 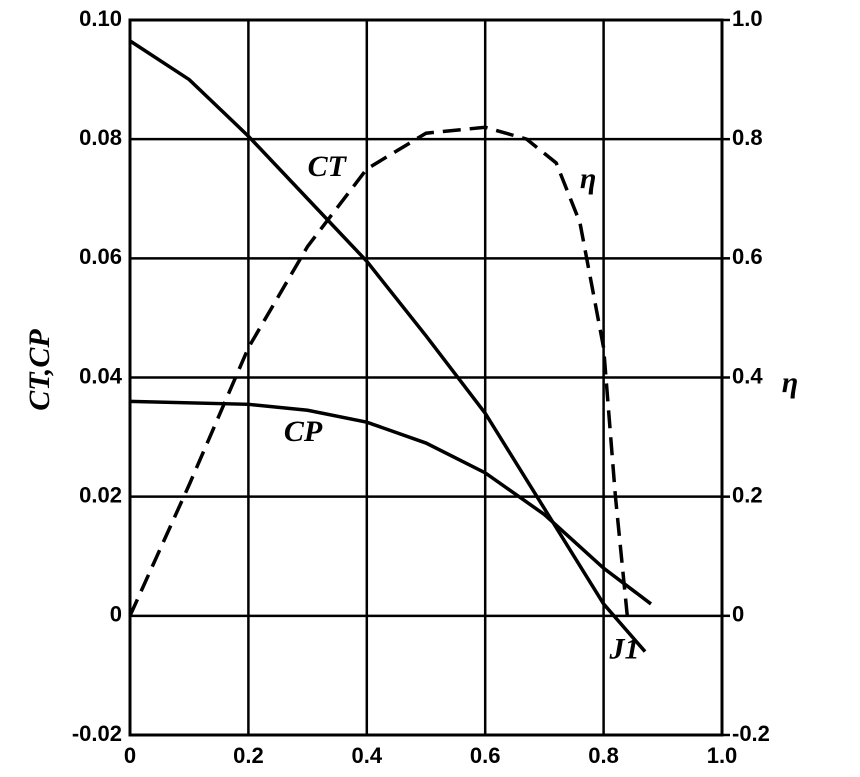 I want to click on x-tick-label: 1.0, so click(x=722, y=755).